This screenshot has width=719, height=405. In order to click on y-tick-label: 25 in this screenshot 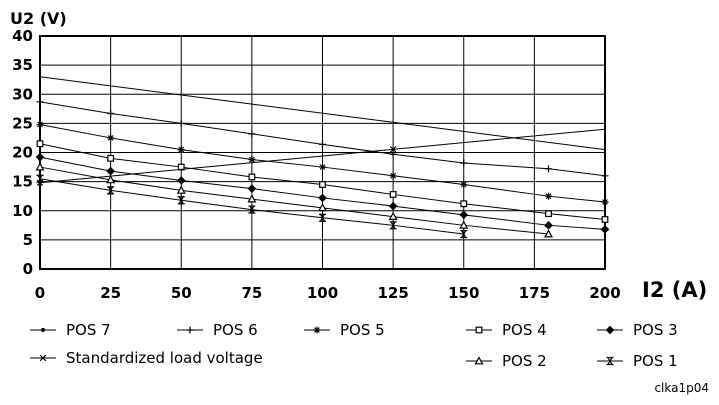, I will do `click(22, 123)`.